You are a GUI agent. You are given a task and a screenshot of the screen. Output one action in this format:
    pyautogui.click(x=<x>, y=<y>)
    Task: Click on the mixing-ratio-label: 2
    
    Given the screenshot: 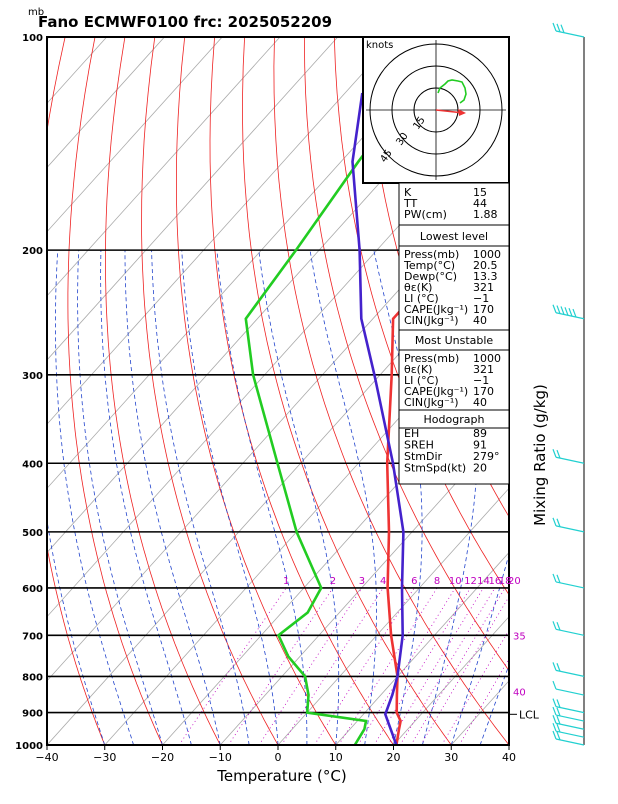 What is the action you would take?
    pyautogui.click(x=333, y=581)
    